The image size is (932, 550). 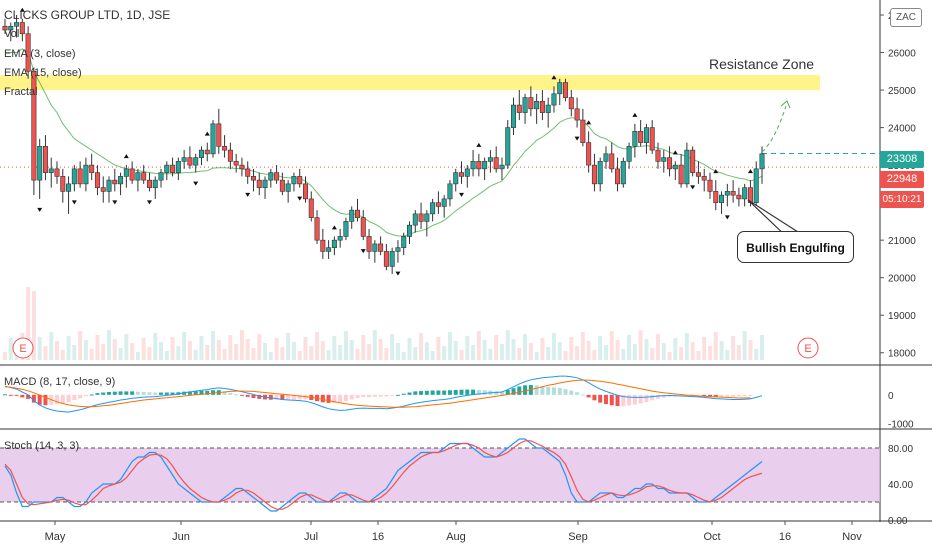 What do you see at coordinates (578, 537) in the screenshot?
I see `time-tick-label: Sep` at bounding box center [578, 537].